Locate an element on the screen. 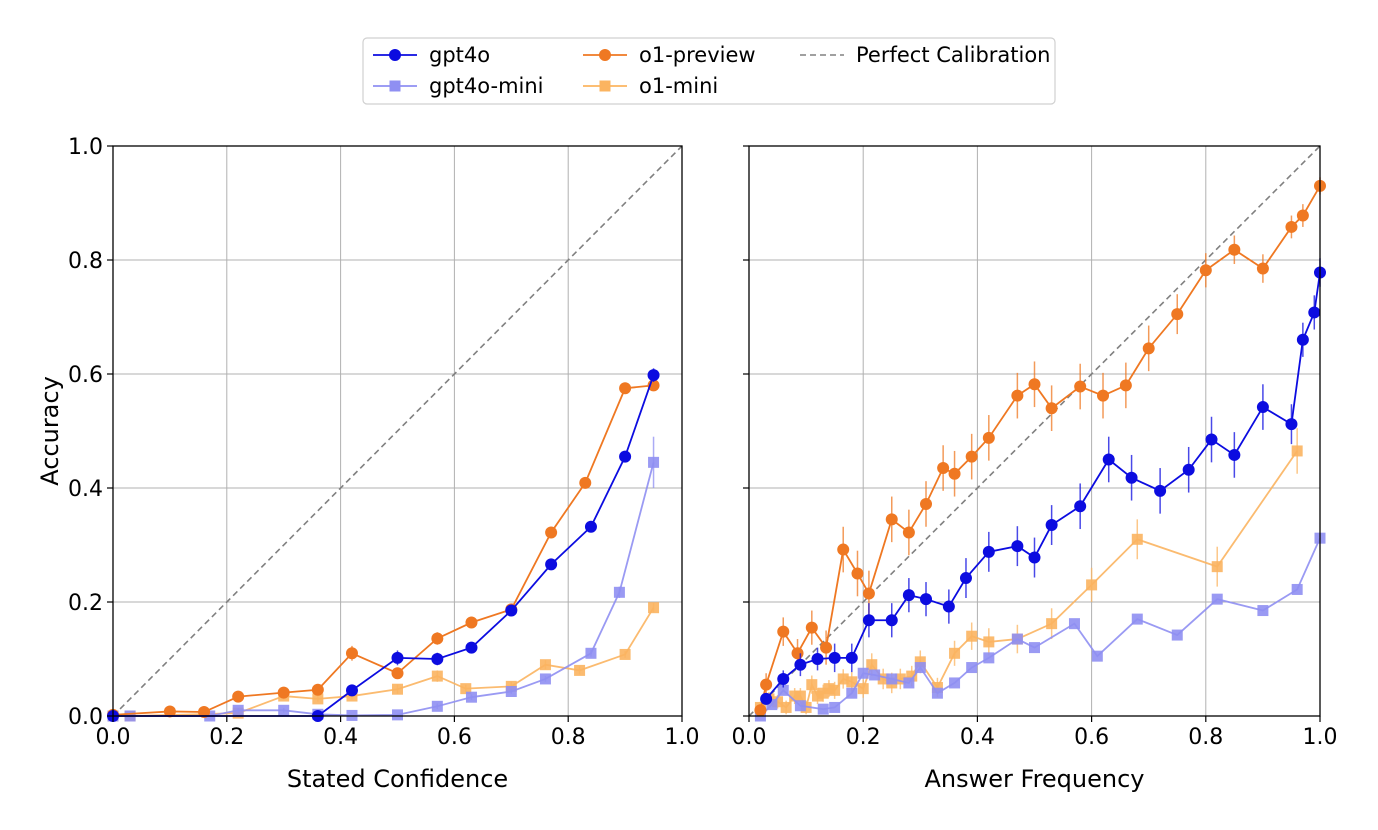 The image size is (1378, 830). series-line-gpt4o_mini is located at coordinates (1040, 627).